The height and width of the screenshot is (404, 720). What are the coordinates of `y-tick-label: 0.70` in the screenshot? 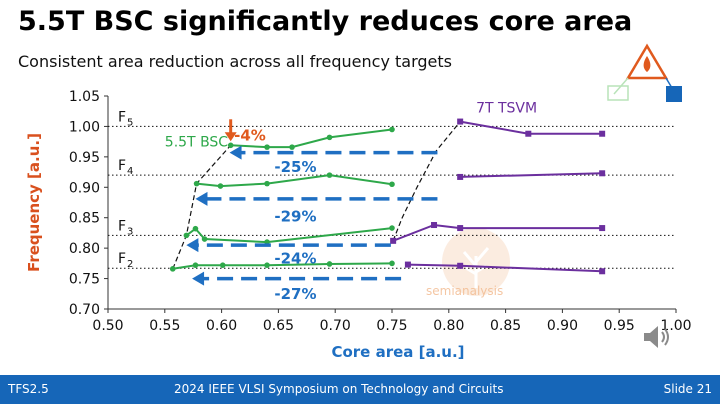 It's located at (84, 310).